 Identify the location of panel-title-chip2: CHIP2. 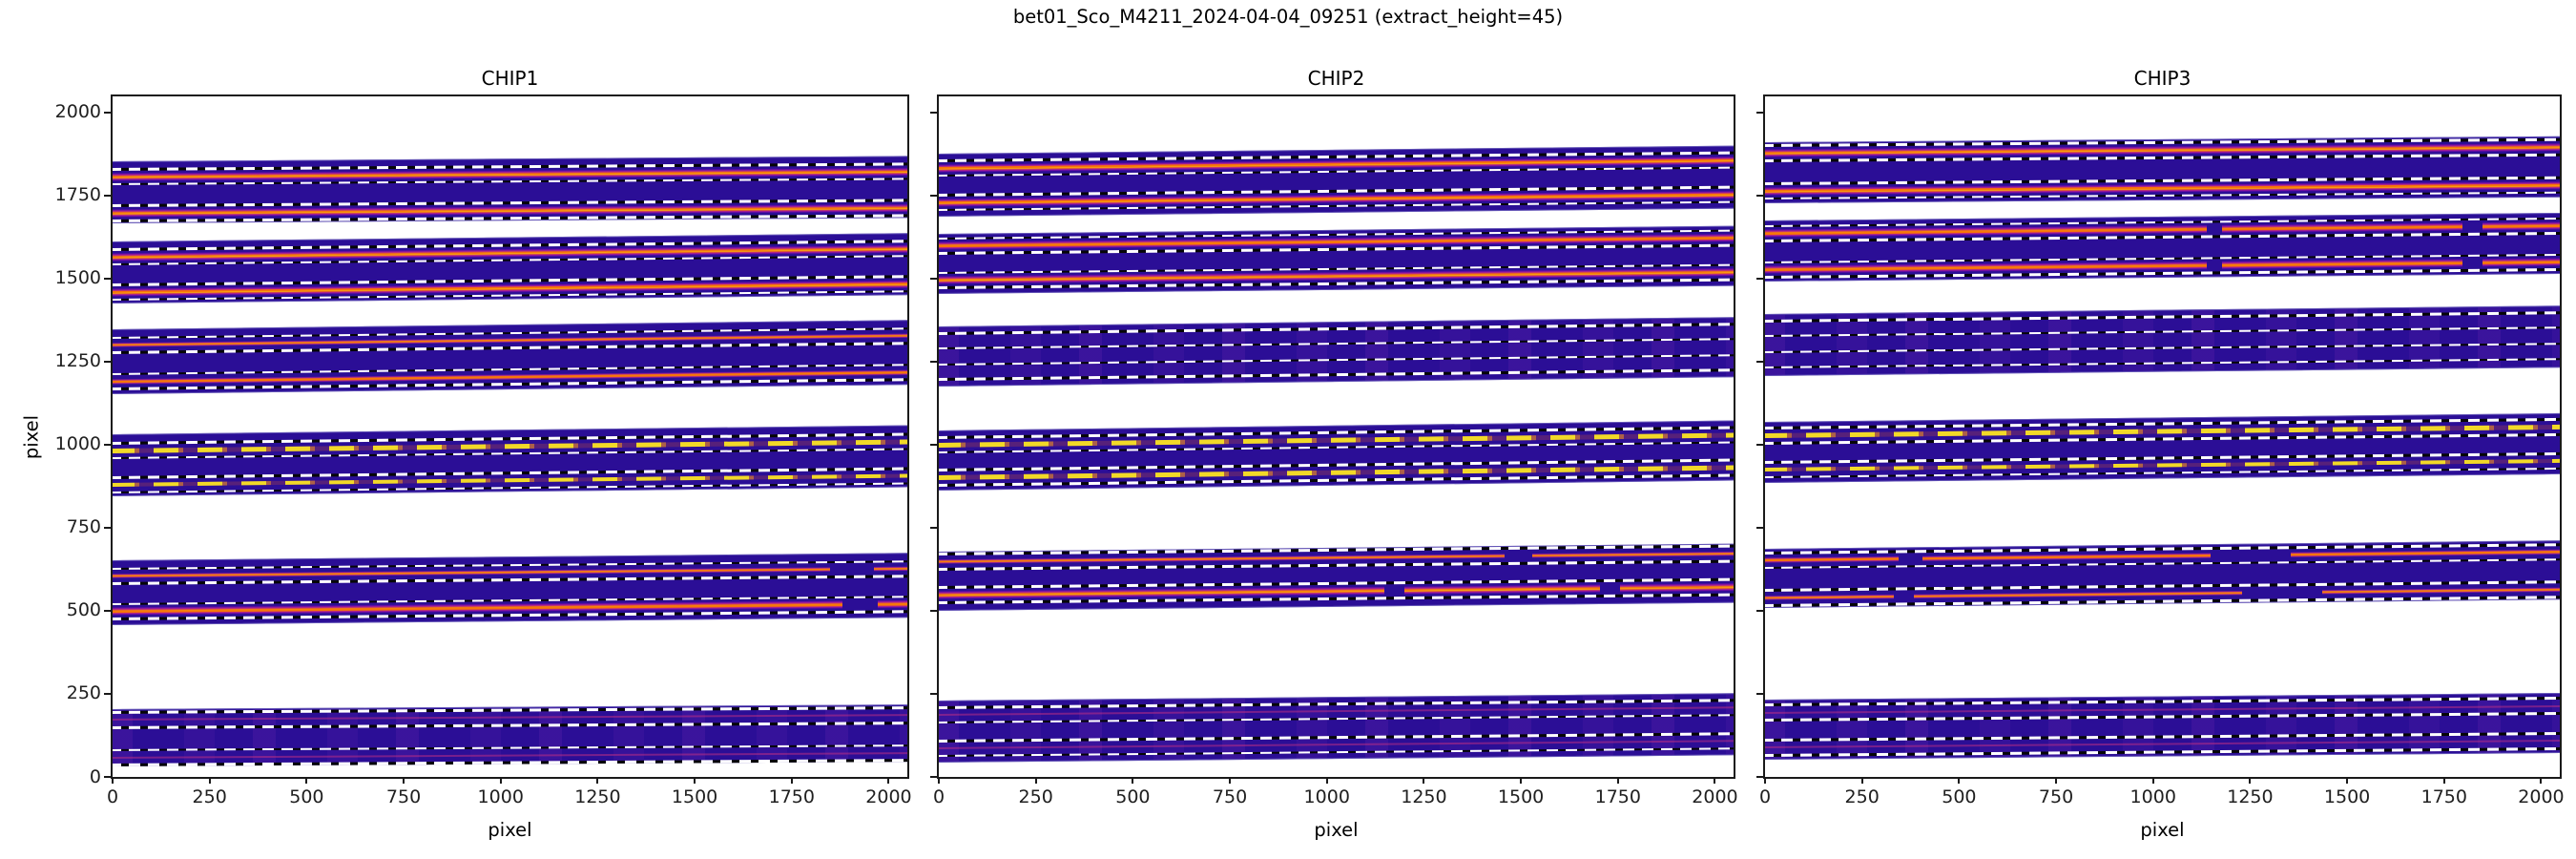
(1336, 78).